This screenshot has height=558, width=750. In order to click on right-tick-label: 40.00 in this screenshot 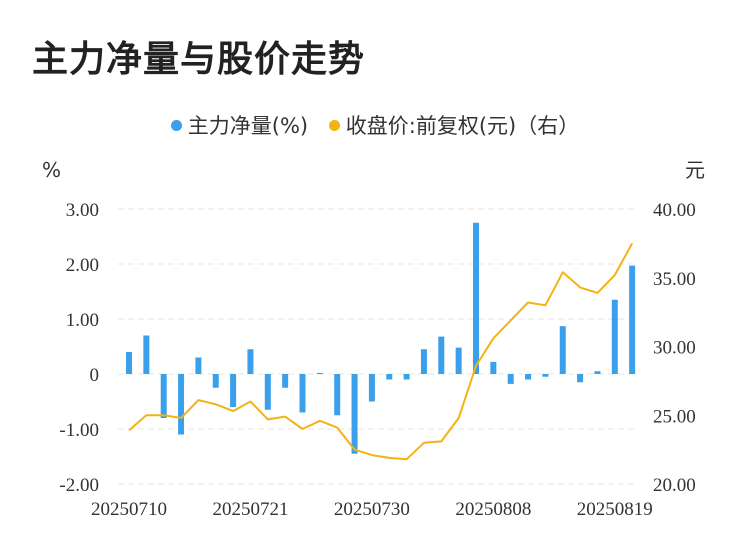, I will do `click(674, 210)`.